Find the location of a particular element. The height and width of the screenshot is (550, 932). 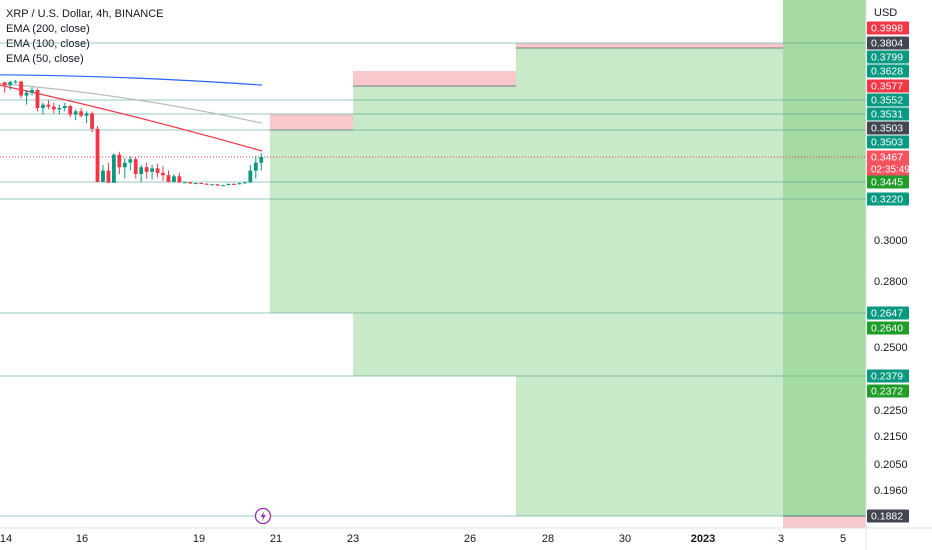

price-badge-text: 0.3467 is located at coordinates (887, 158).